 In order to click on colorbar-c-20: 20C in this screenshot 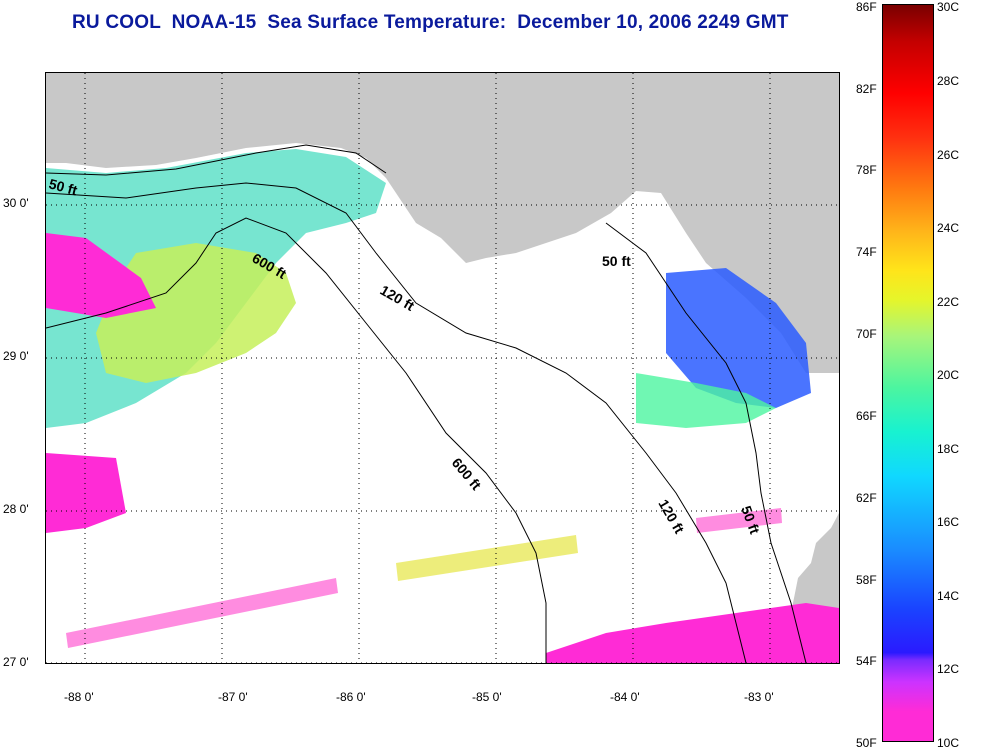, I will do `click(948, 375)`.